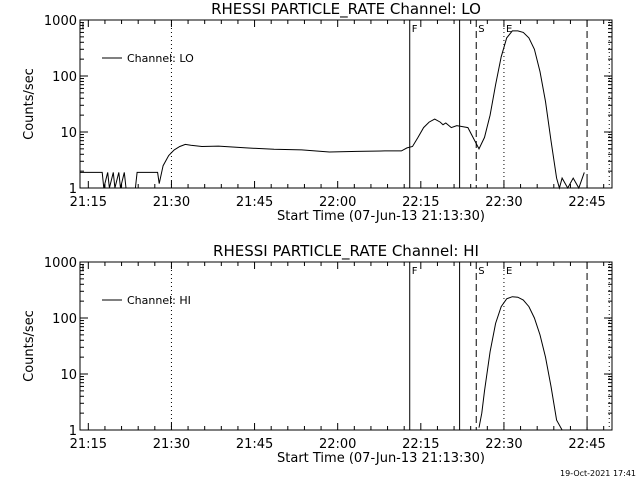  What do you see at coordinates (160, 58) in the screenshot?
I see `legend-label: Channel: LO` at bounding box center [160, 58].